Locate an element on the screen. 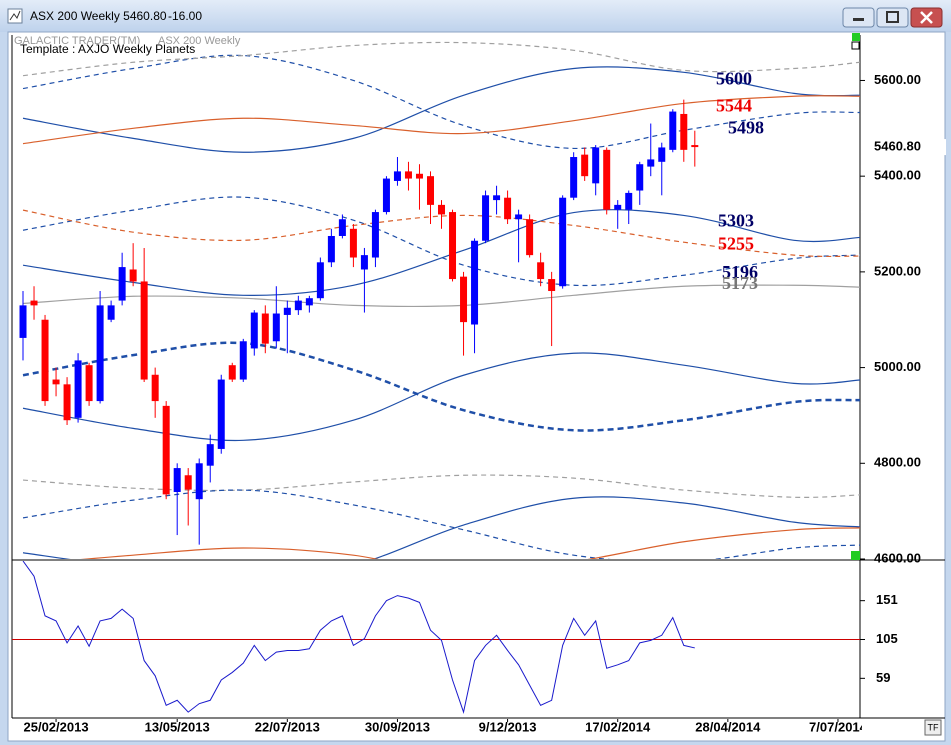 Image resolution: width=951 pixels, height=745 pixels. window-title: ASX 200 Weekly 5460.80 is located at coordinates (98, 16).